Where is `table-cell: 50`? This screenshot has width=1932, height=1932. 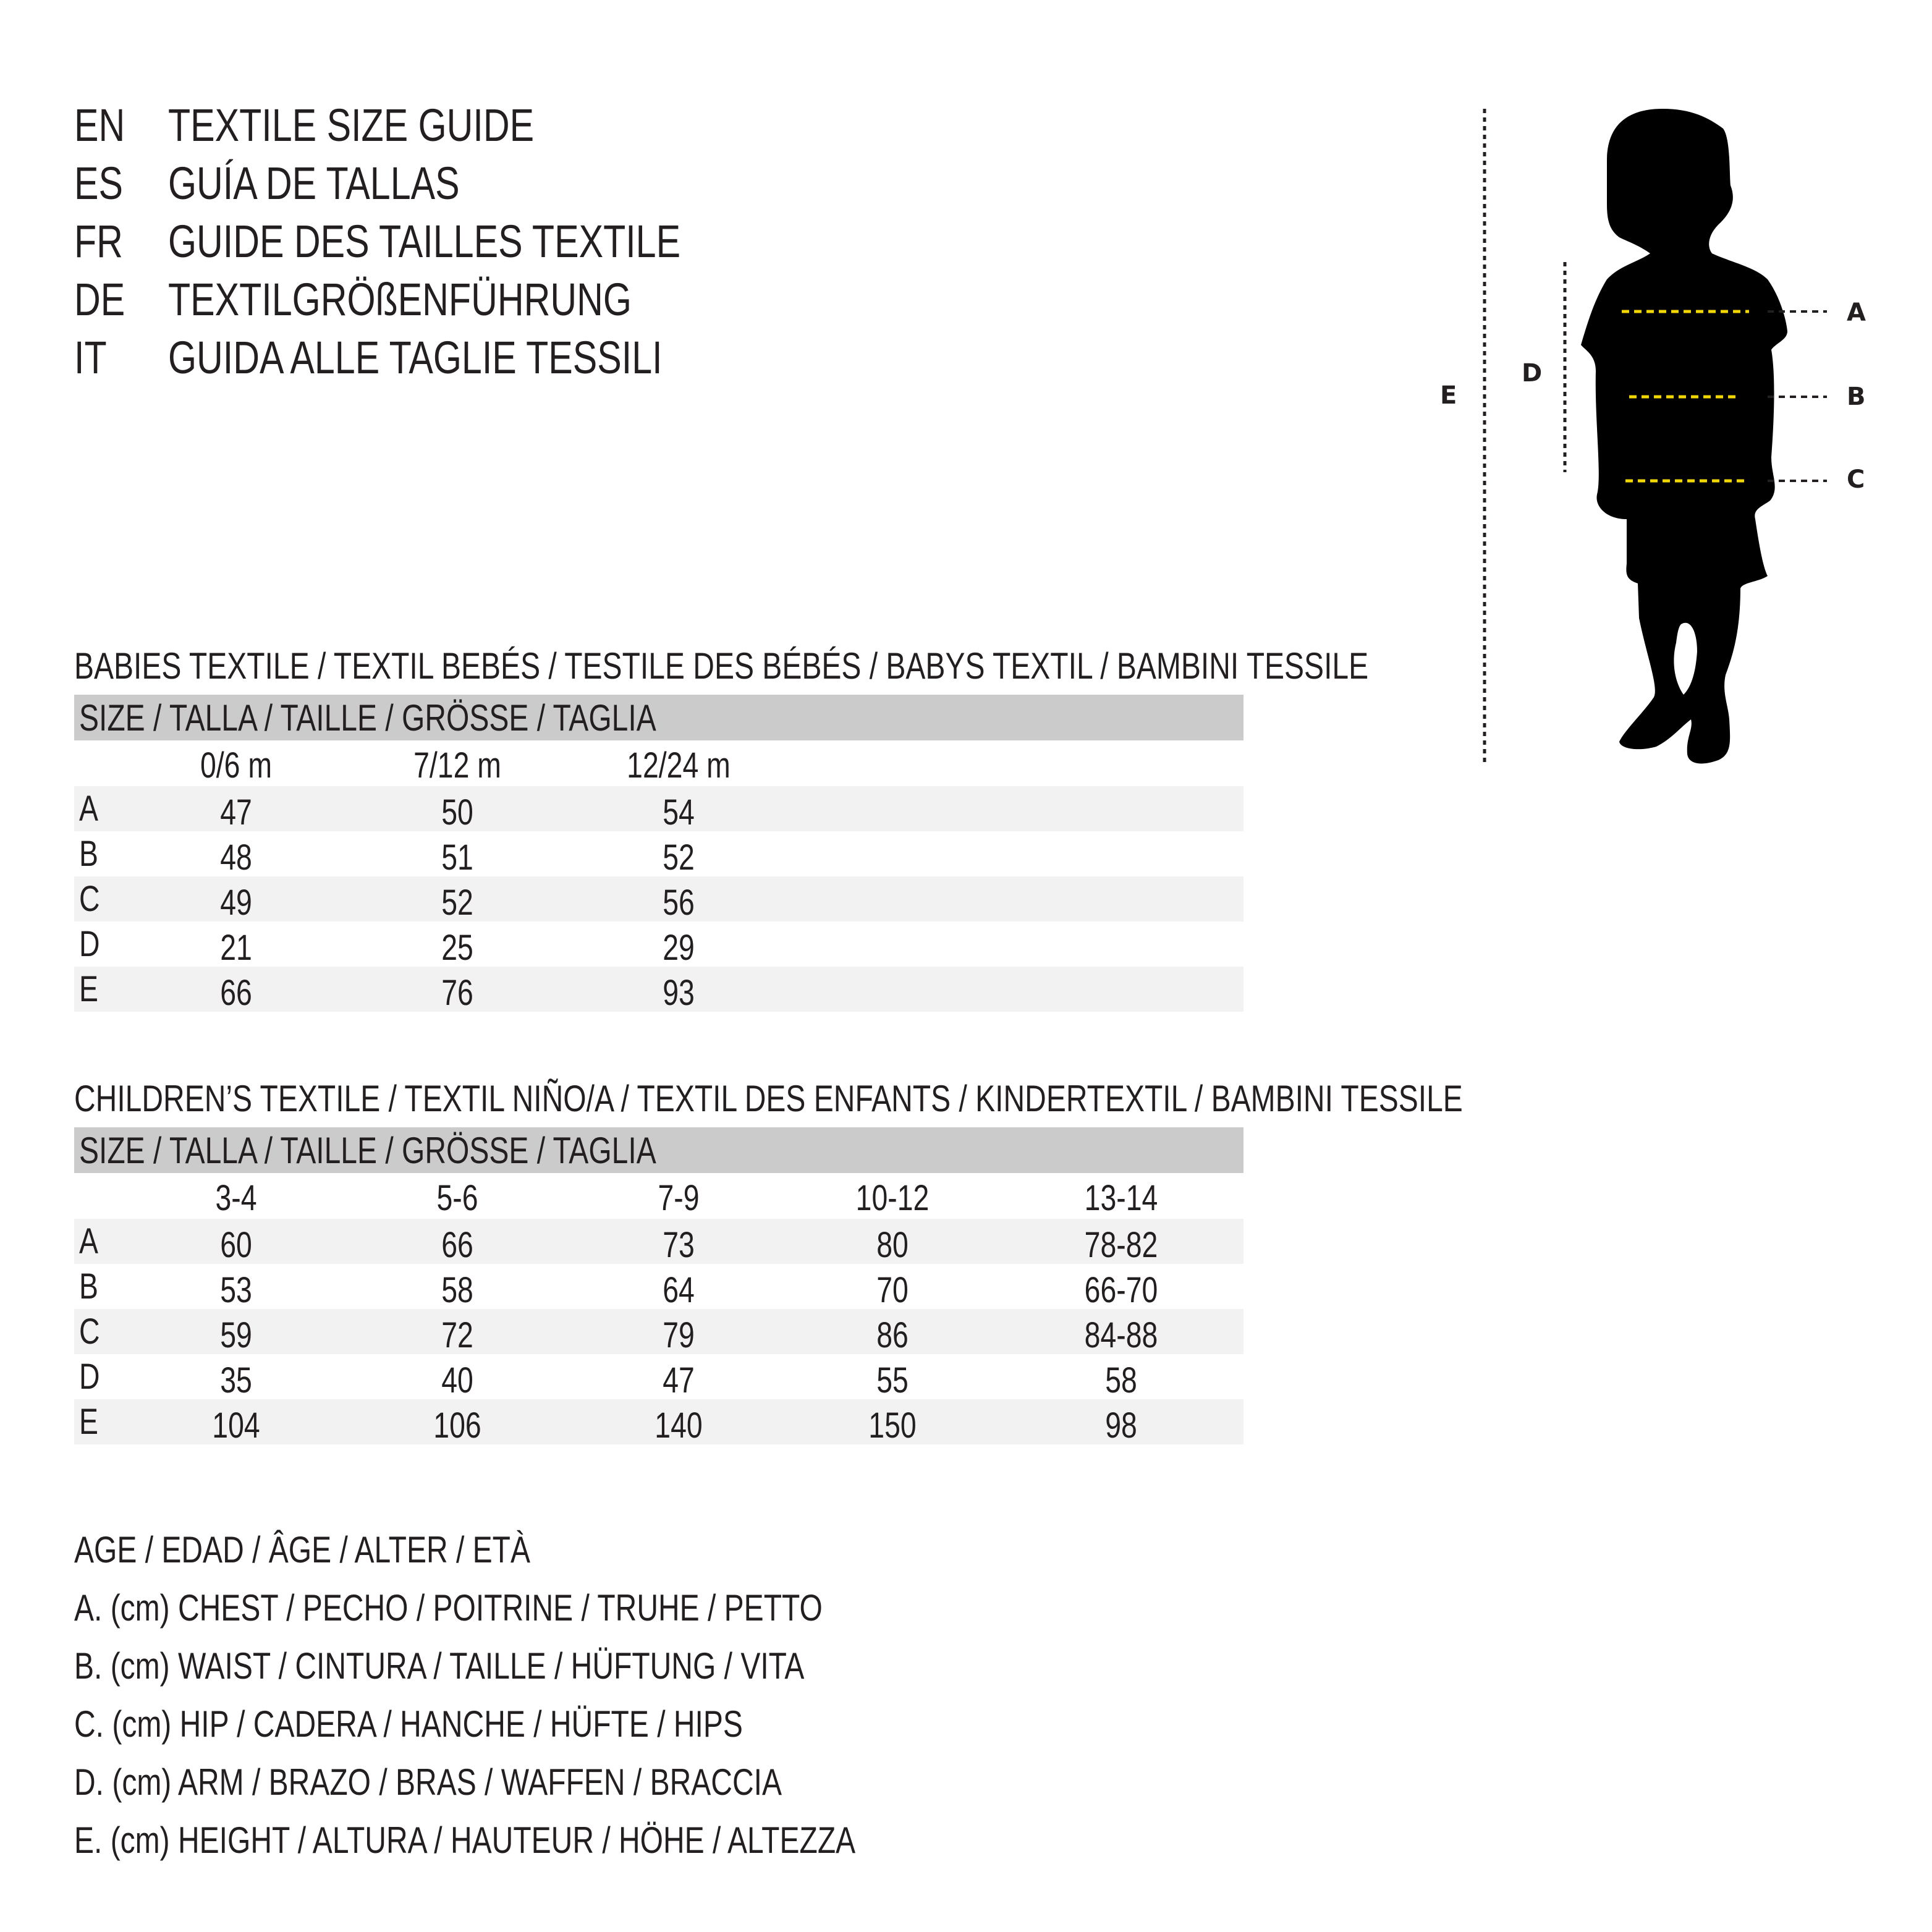
table-cell: 50 is located at coordinates (457, 812).